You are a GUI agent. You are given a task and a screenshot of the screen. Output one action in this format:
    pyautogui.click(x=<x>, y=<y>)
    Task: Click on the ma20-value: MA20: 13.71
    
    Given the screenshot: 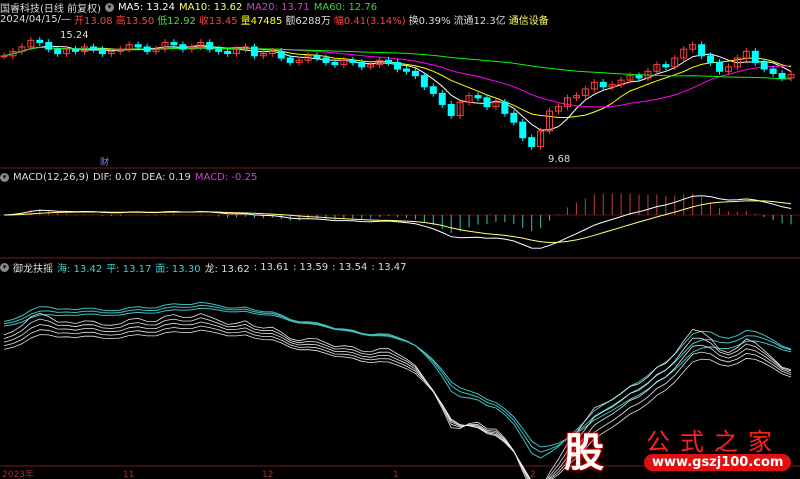 What is the action you would take?
    pyautogui.click(x=278, y=7)
    